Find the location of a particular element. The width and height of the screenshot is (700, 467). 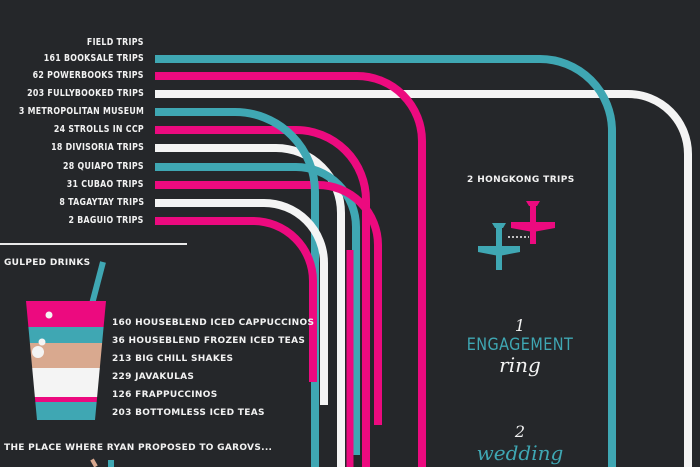

trip-label-quiapo: 28 QUIAPO TRIPS is located at coordinates (103, 166).